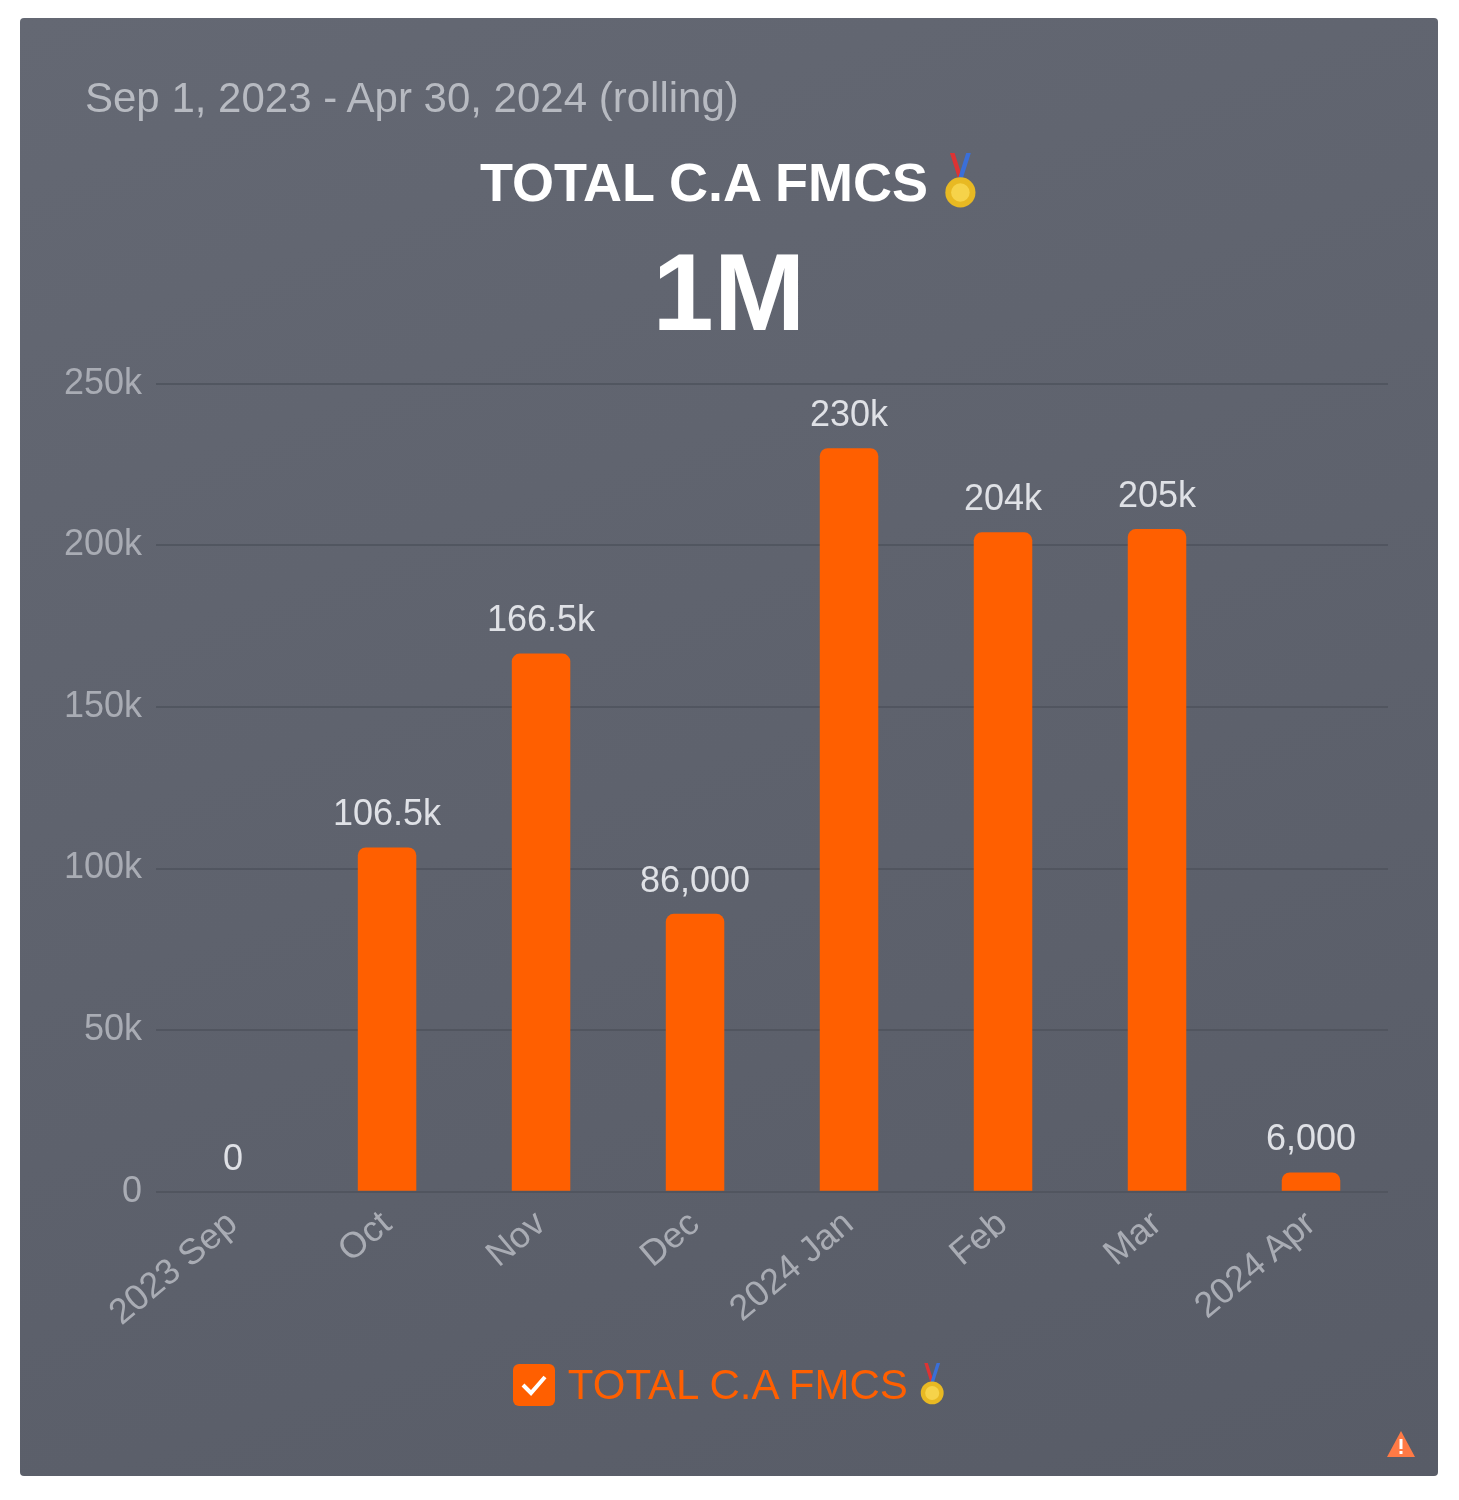 The width and height of the screenshot is (1459, 1500). Describe the element at coordinates (103, 543) in the screenshot. I see `y-tick-label: 200k` at that location.